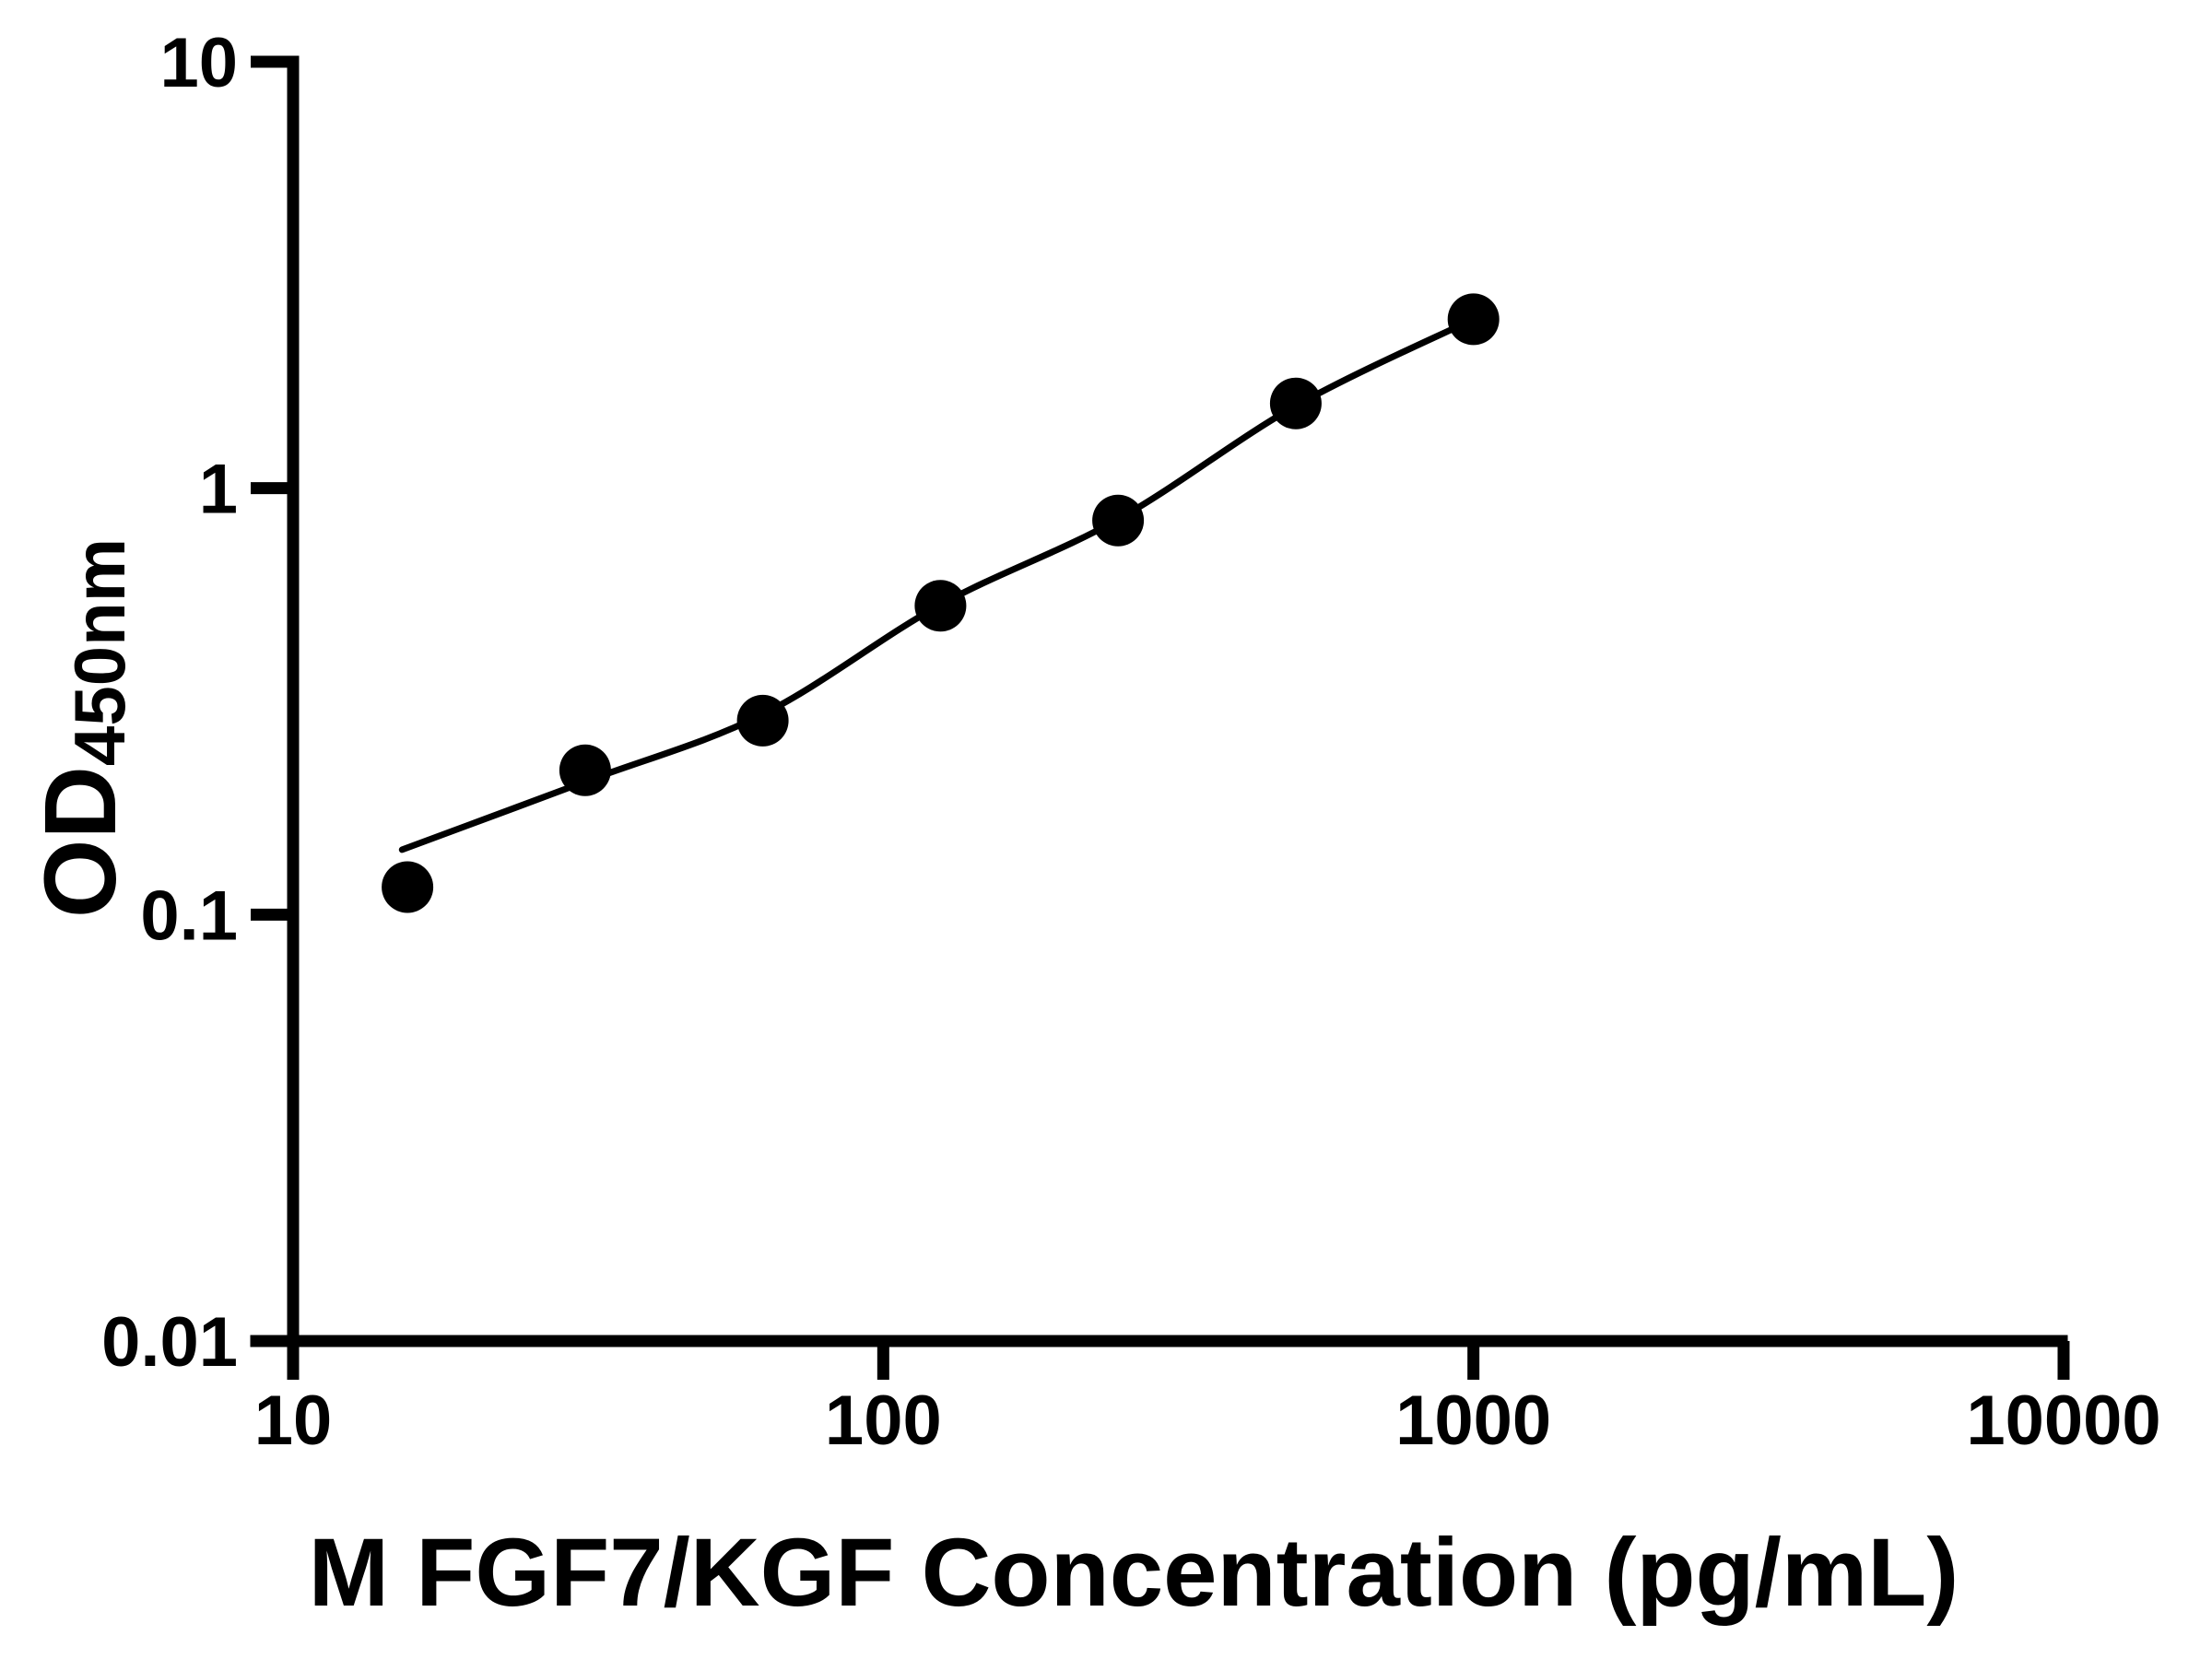 The height and width of the screenshot is (1659, 2212). I want to click on y-tick-label-1: 1, so click(218, 490).